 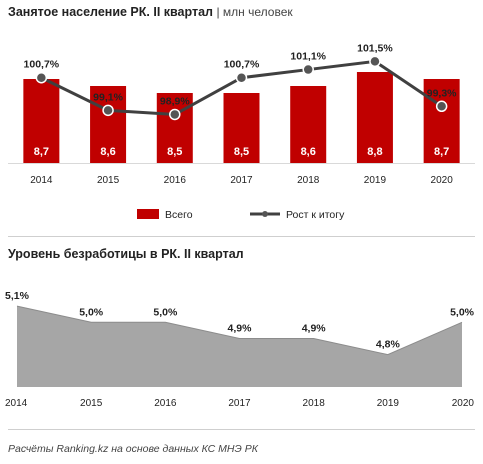 What do you see at coordinates (241, 429) in the screenshot?
I see `footer-divider` at bounding box center [241, 429].